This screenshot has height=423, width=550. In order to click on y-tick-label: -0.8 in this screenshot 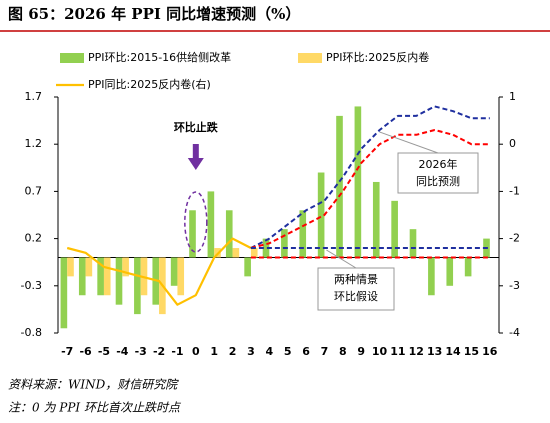, I will do `click(31, 332)`.